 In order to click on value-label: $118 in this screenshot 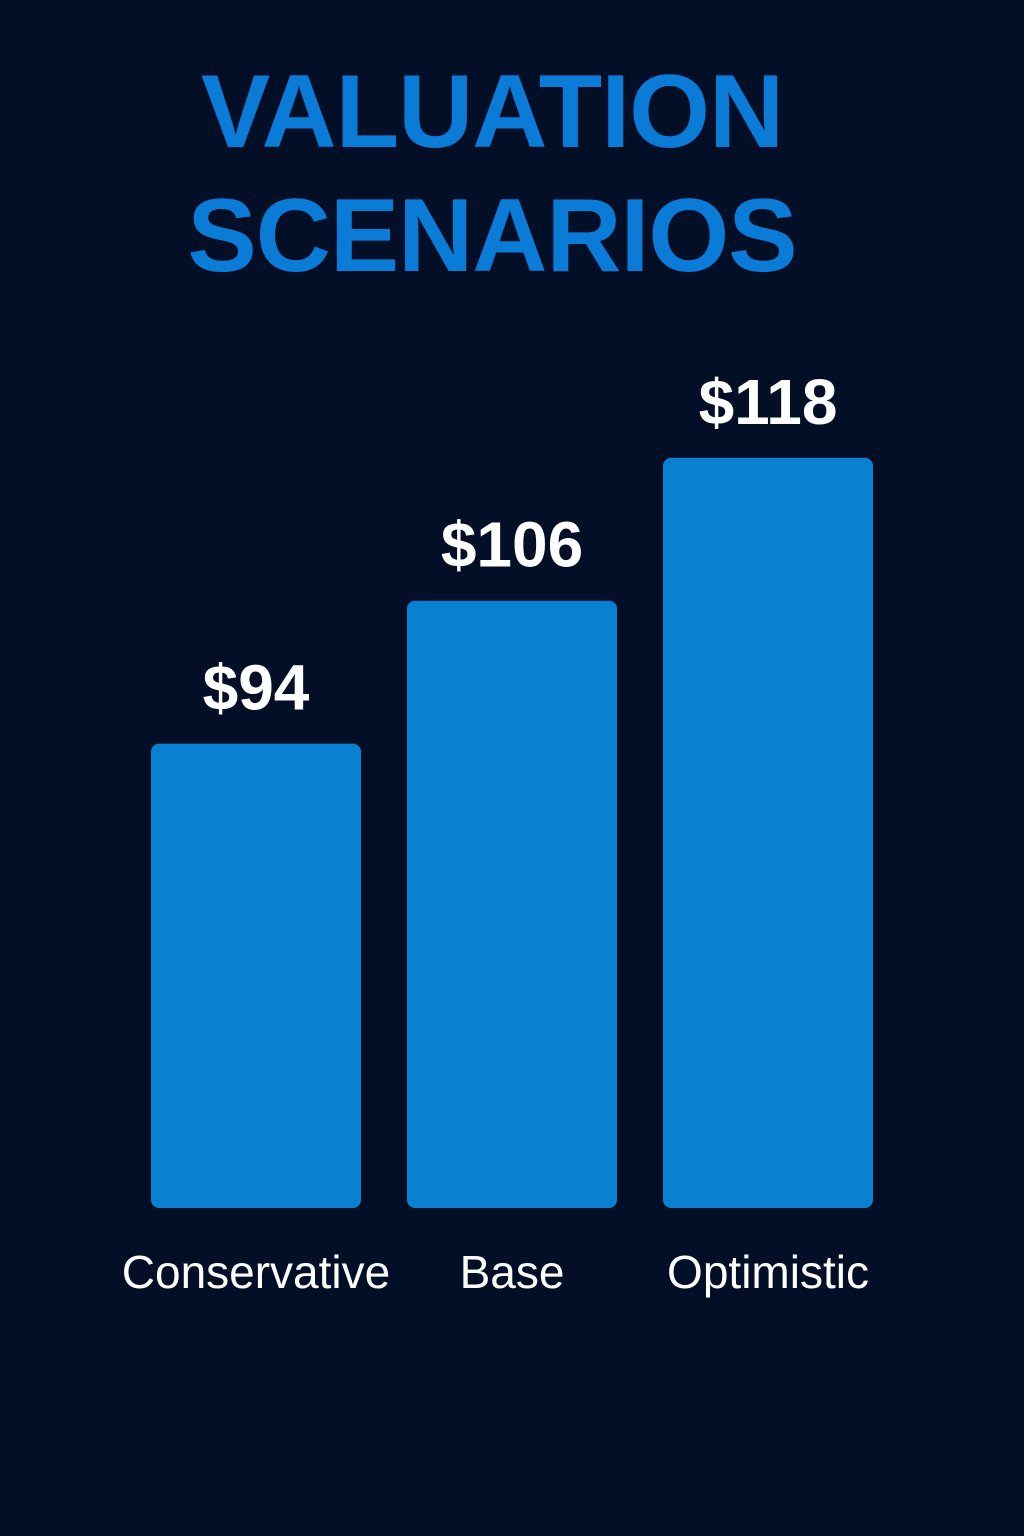, I will do `click(768, 402)`.